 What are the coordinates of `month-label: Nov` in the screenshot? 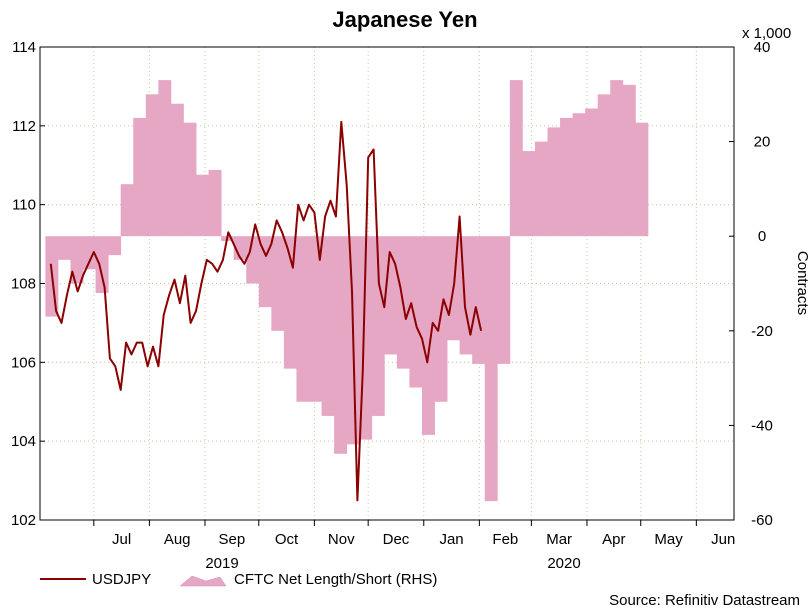 It's located at (341, 539).